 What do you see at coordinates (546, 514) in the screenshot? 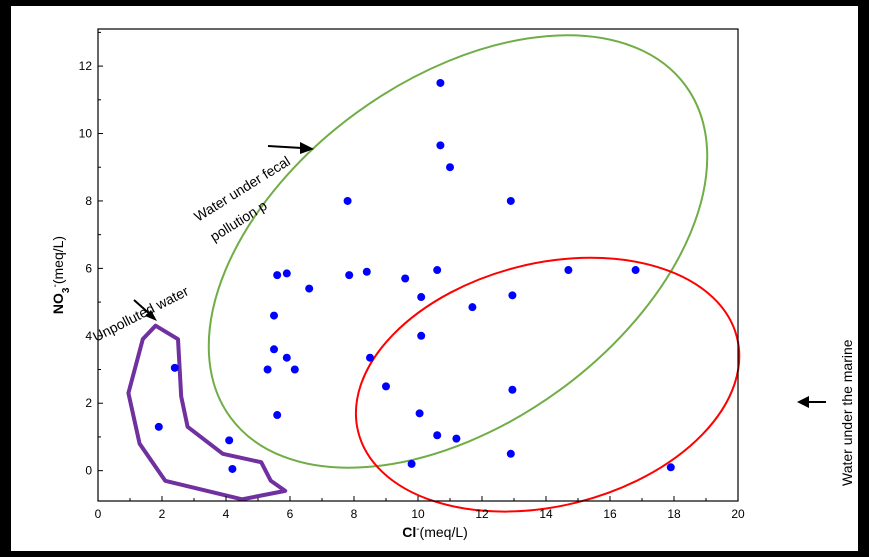
I see `x-tick-label: 14` at bounding box center [546, 514].